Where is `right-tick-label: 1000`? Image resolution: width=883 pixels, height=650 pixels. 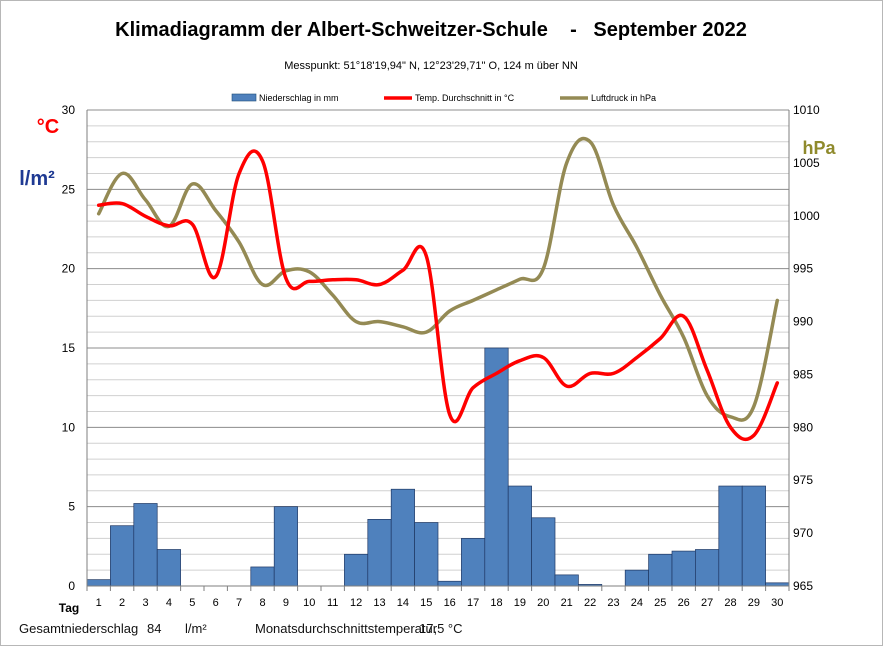
right-tick-label: 1000 is located at coordinates (806, 216).